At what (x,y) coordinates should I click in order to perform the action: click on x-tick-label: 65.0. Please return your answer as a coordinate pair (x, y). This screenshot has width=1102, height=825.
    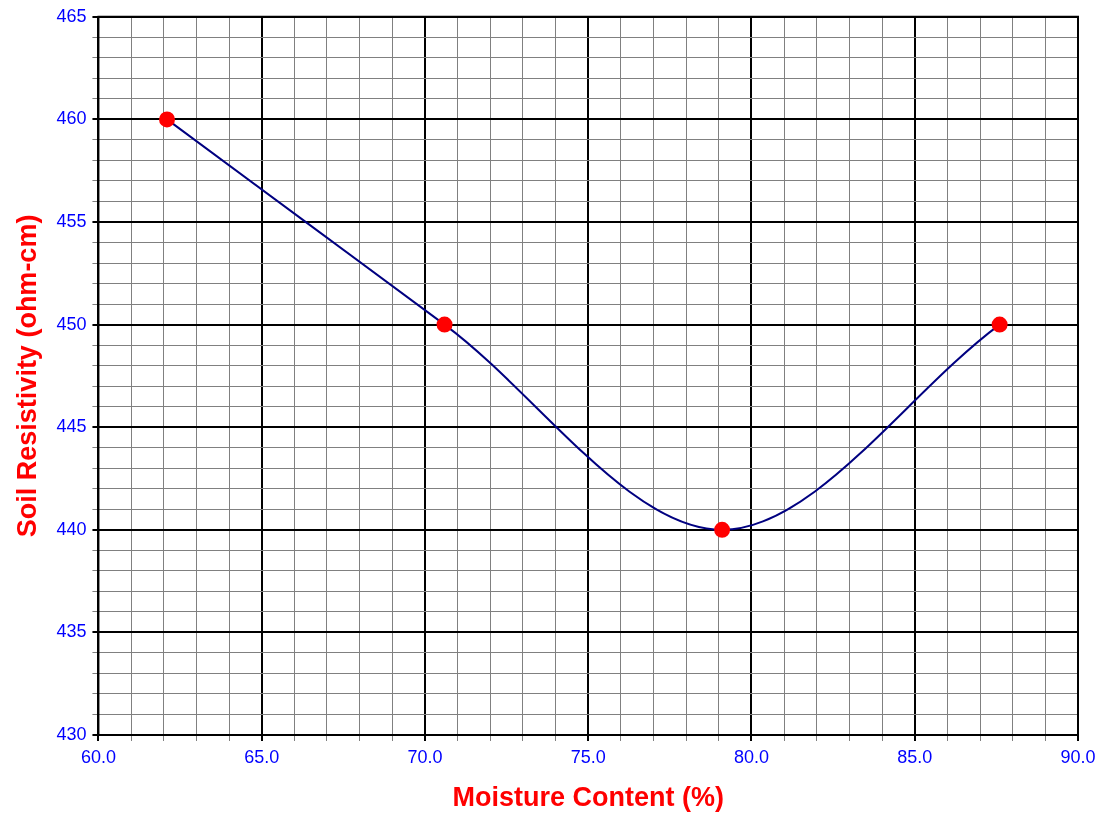
    Looking at the image, I should click on (262, 756).